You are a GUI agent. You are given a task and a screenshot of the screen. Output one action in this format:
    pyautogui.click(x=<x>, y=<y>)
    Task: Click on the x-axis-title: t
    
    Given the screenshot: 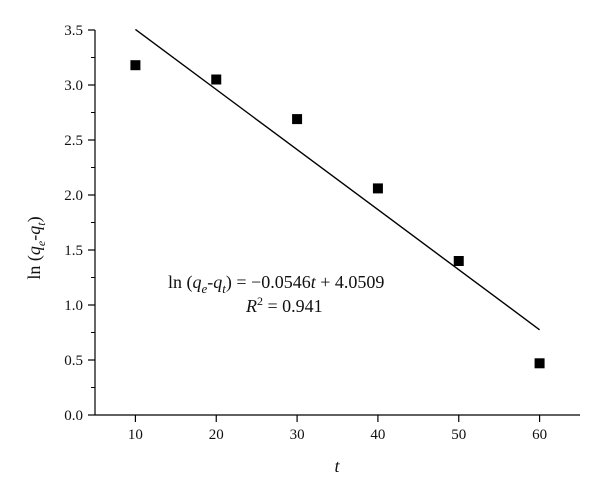 What is the action you would take?
    pyautogui.click(x=337, y=466)
    